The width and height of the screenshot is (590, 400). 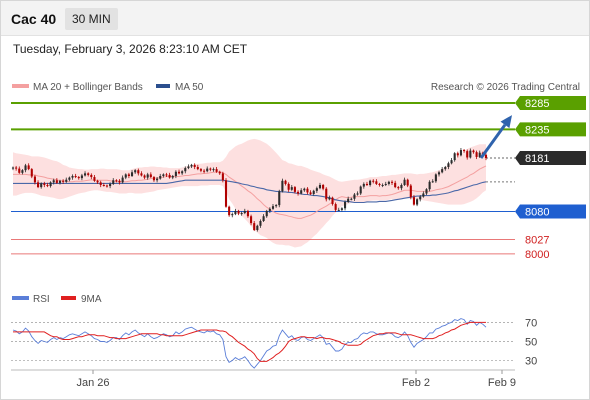 What do you see at coordinates (531, 323) in the screenshot?
I see `rsi-tick-70: 70` at bounding box center [531, 323].